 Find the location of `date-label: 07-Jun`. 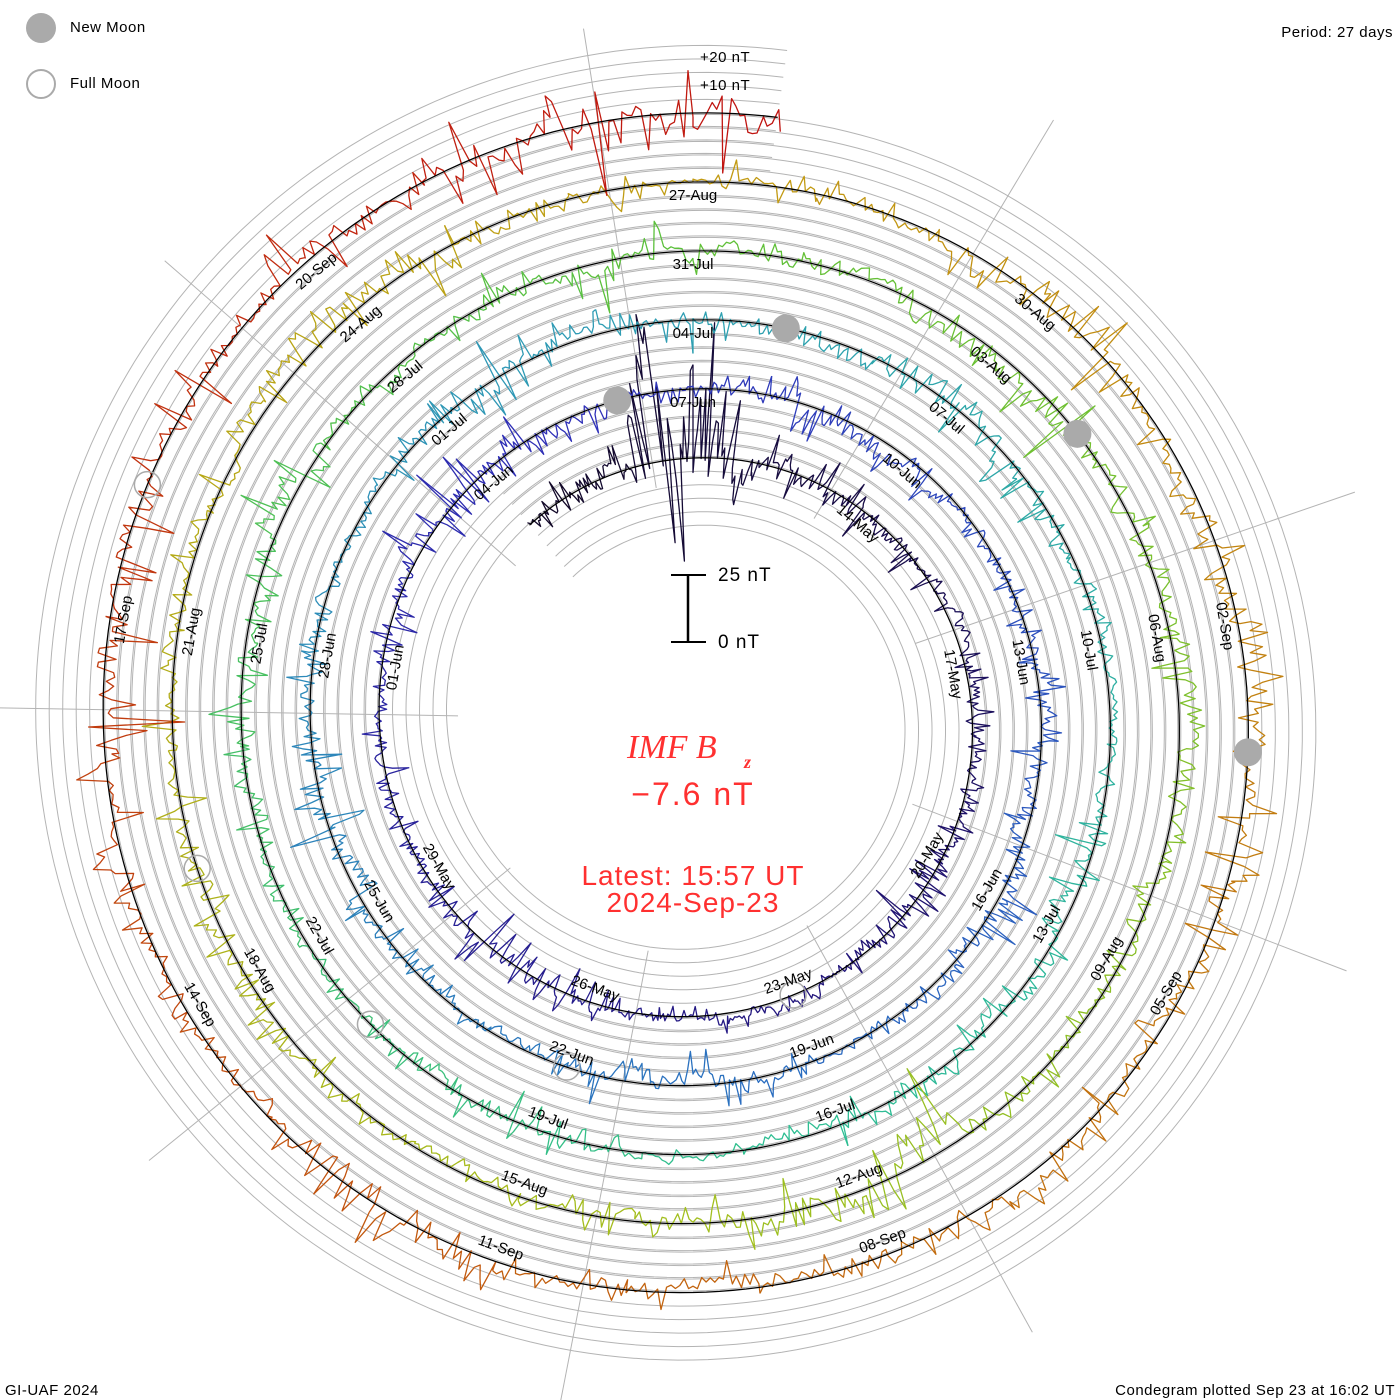

date-label: 07-Jun is located at coordinates (693, 402).